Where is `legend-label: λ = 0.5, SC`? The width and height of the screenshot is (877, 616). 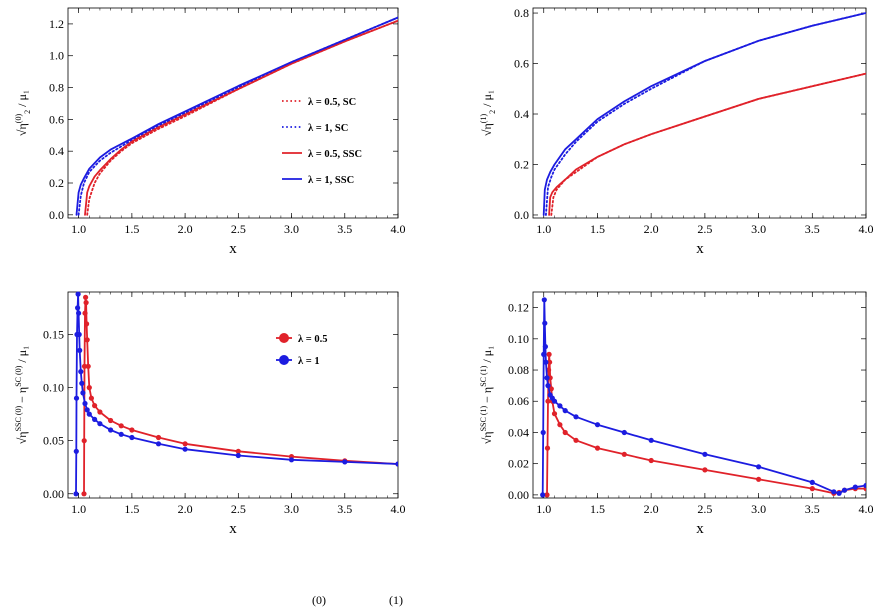 legend-label: λ = 0.5, SC is located at coordinates (332, 102).